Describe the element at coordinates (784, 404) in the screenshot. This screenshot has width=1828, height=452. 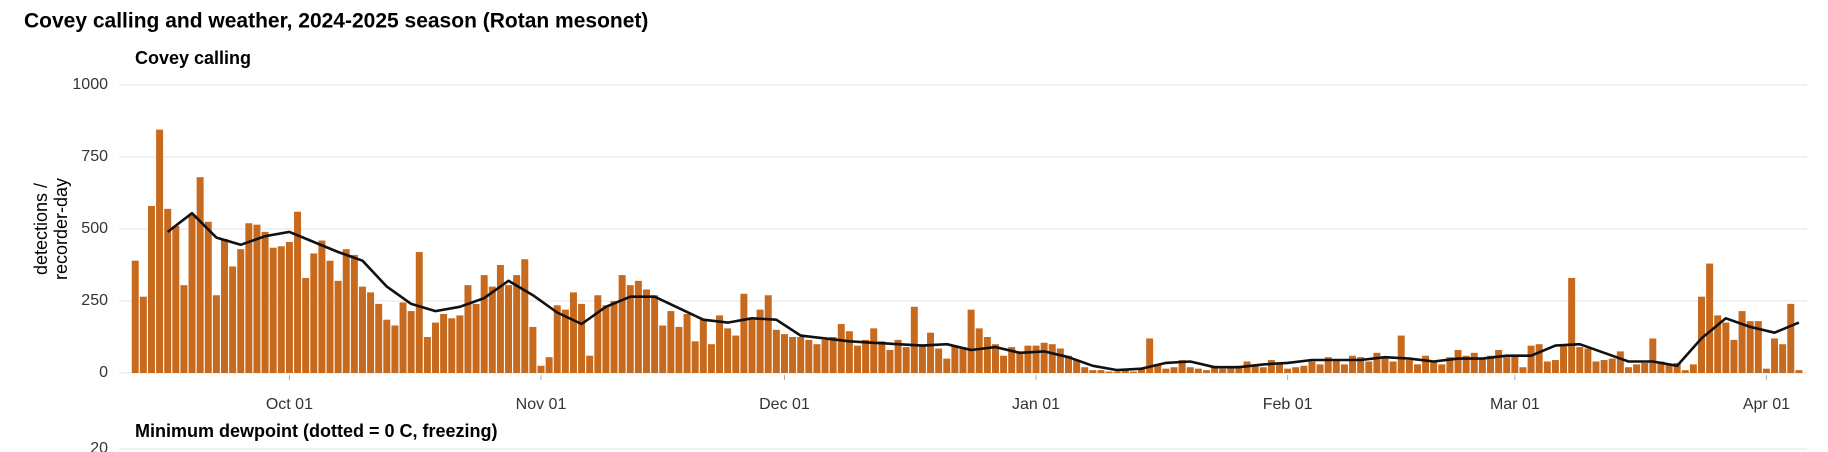
I see `x-tick-label: Dec 01` at that location.